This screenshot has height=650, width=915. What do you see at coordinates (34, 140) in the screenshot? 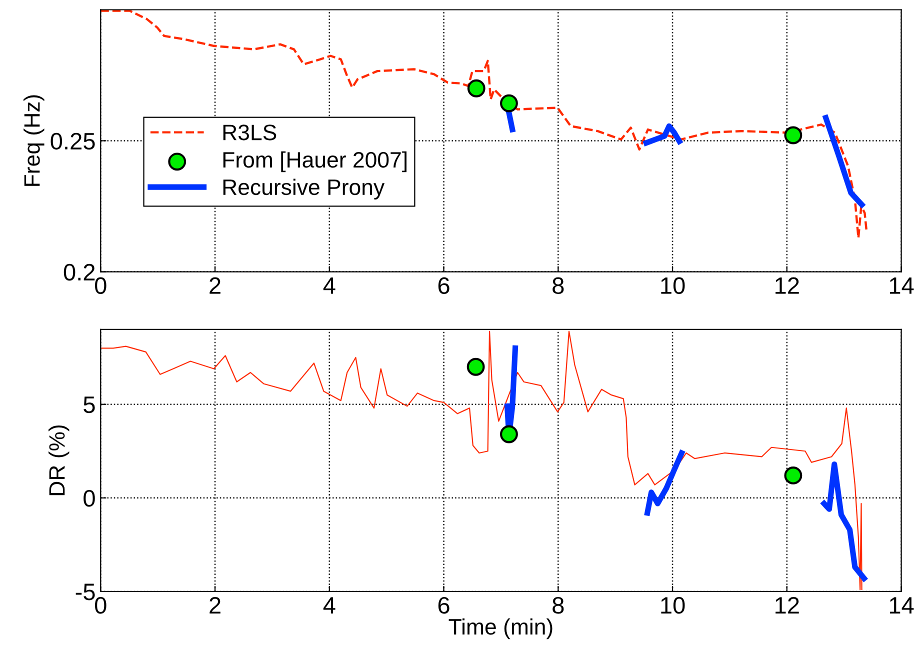
I see `y-axis-title: Freq (Hz)` at bounding box center [34, 140].